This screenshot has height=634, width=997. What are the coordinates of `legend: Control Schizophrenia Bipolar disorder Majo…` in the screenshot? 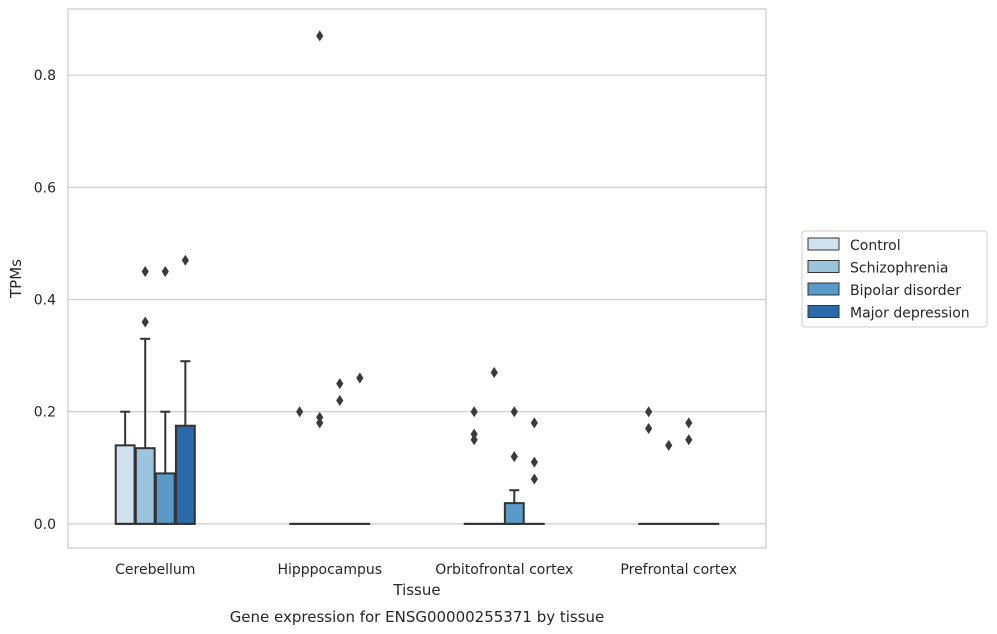 It's located at (894, 279).